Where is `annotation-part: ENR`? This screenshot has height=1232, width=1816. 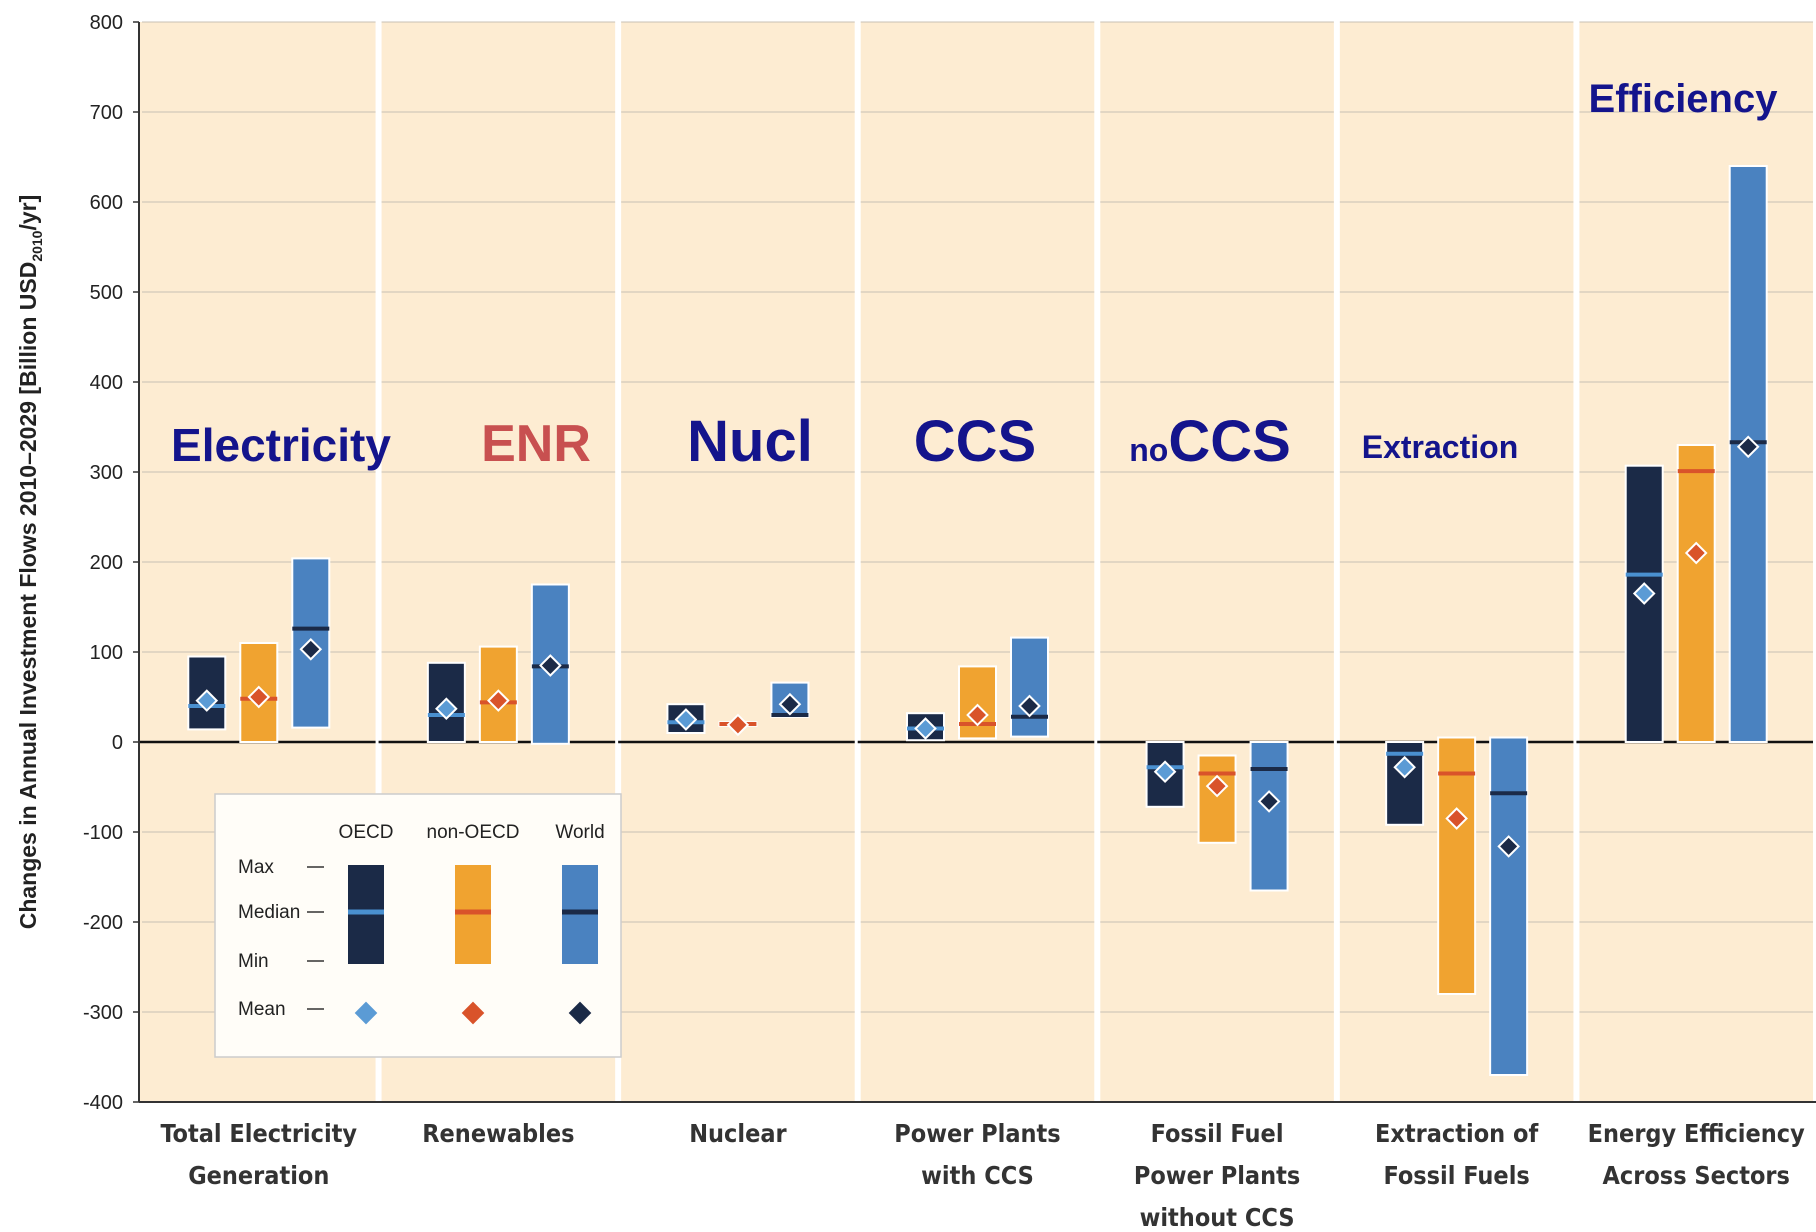 annotation-part: ENR is located at coordinates (536, 444).